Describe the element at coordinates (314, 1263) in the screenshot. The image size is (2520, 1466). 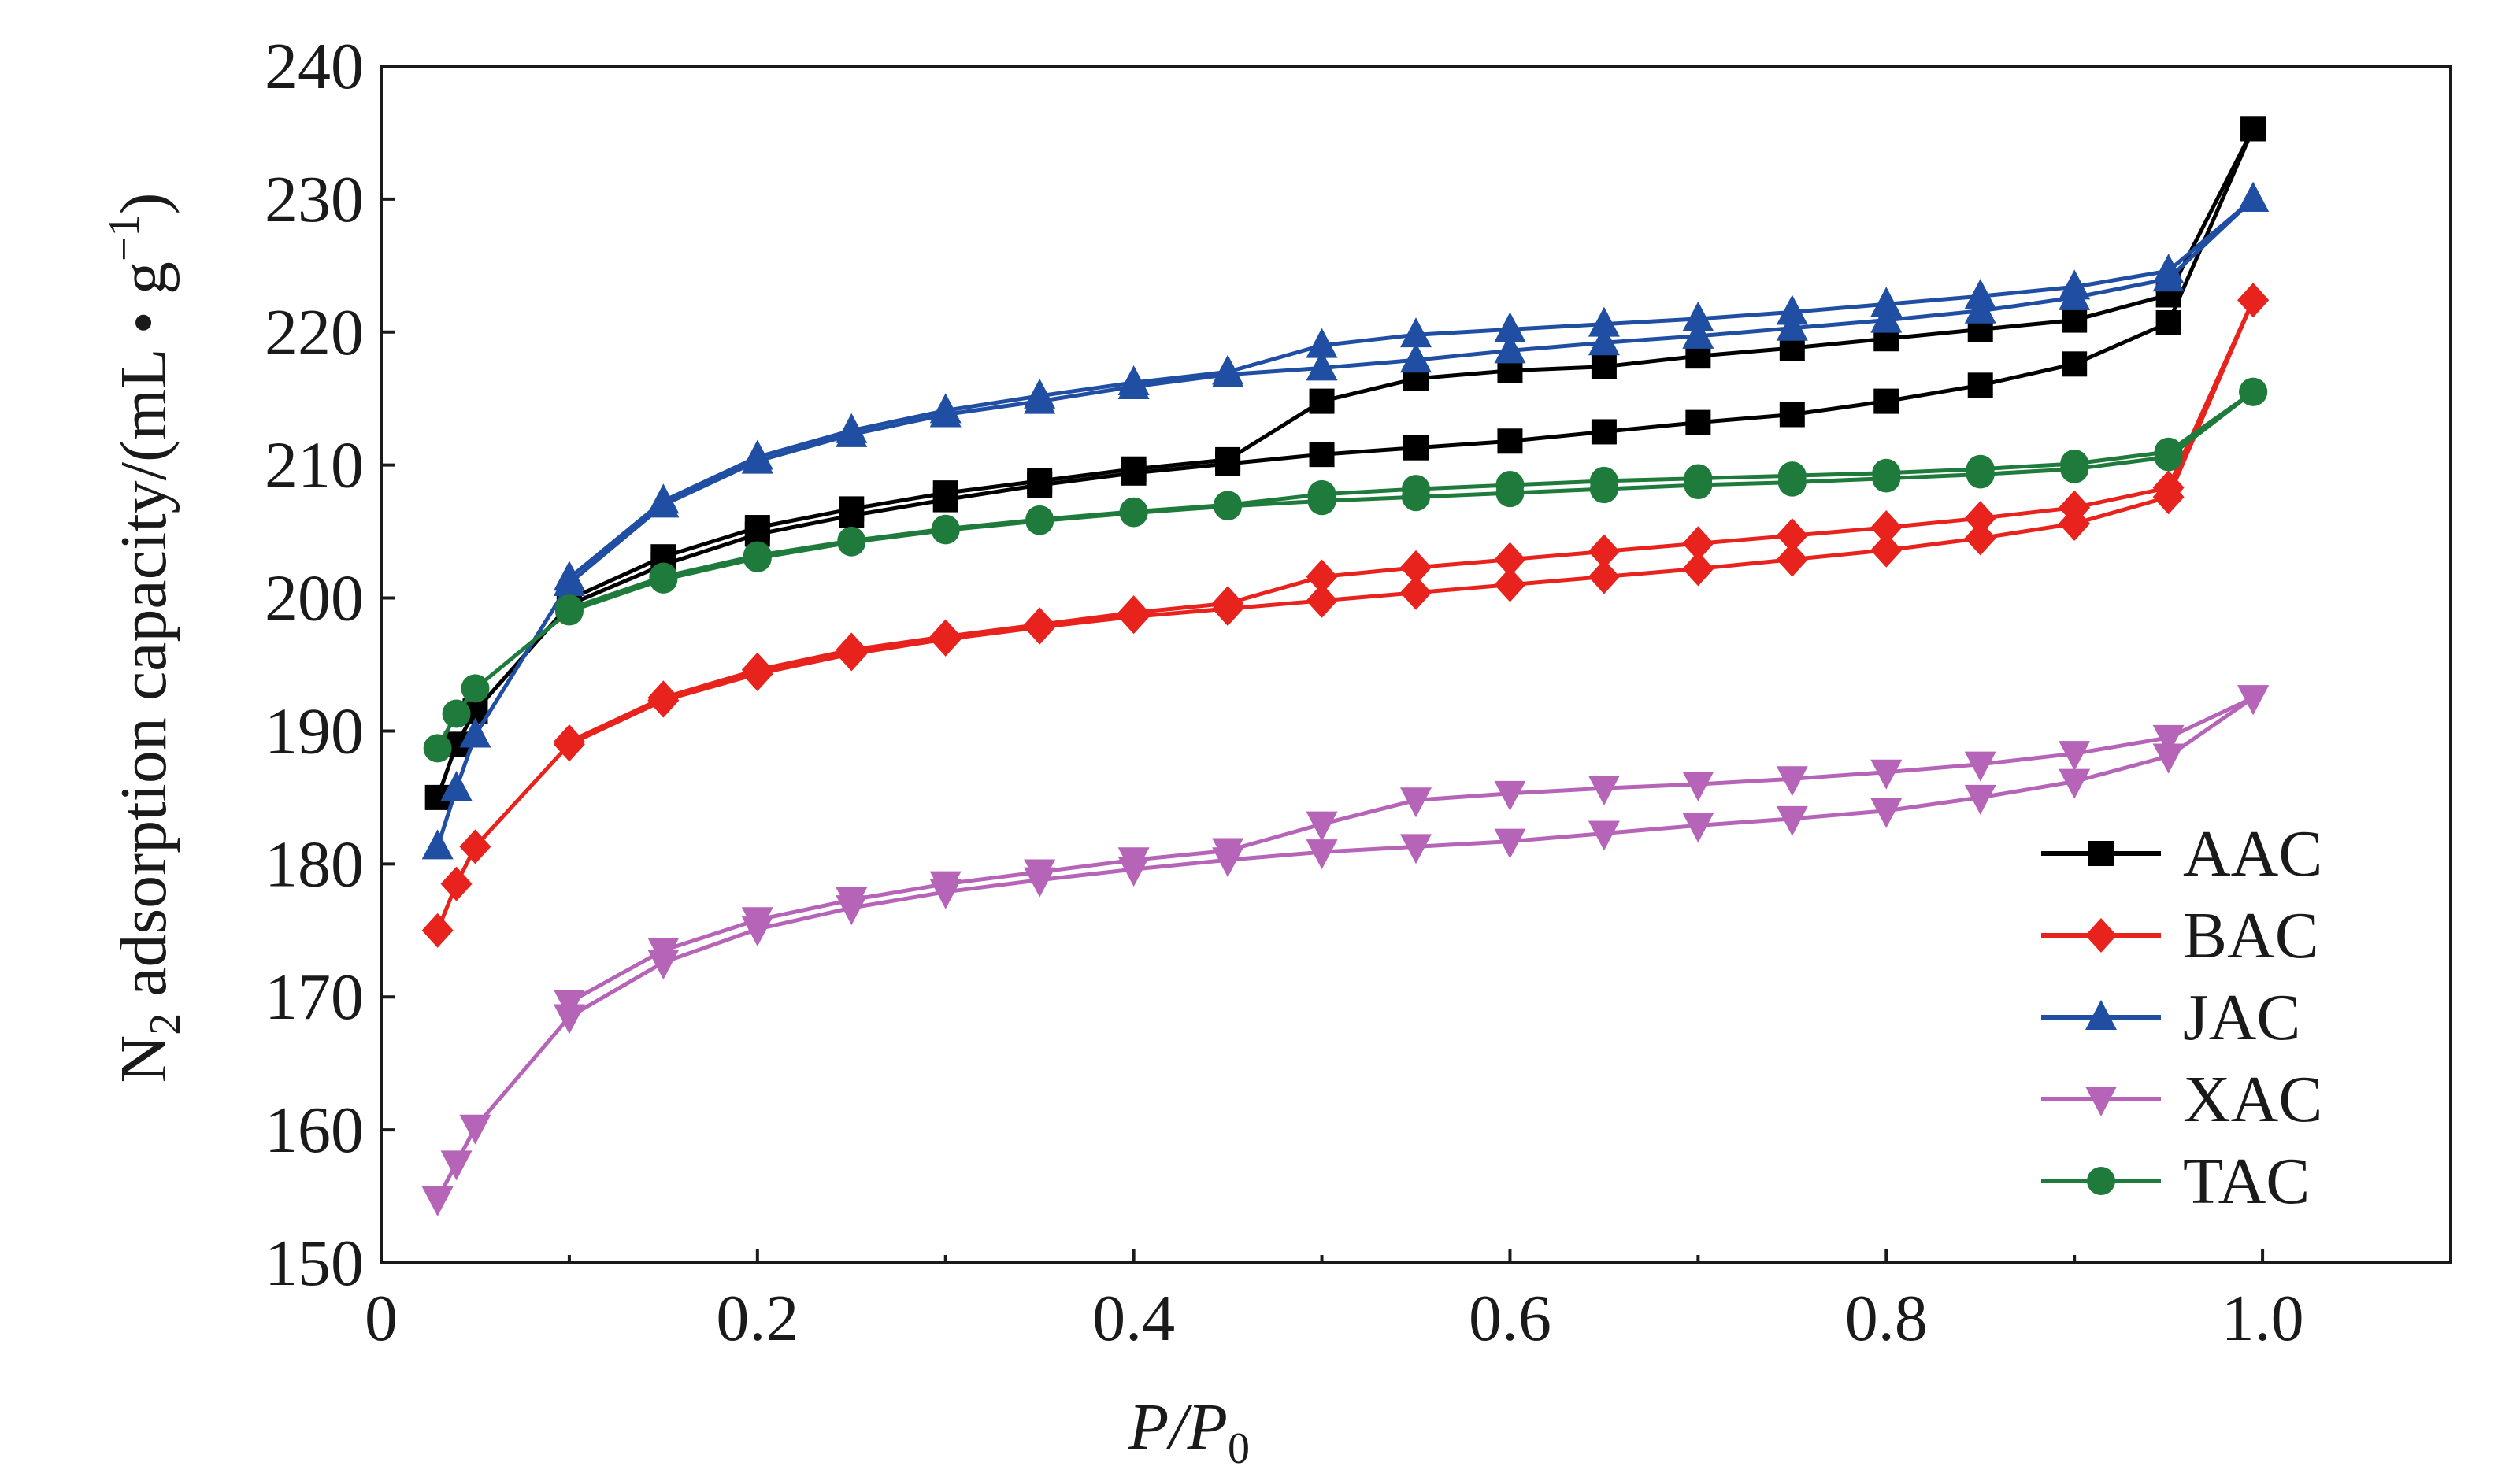
I see `y-tick-label: 150` at that location.